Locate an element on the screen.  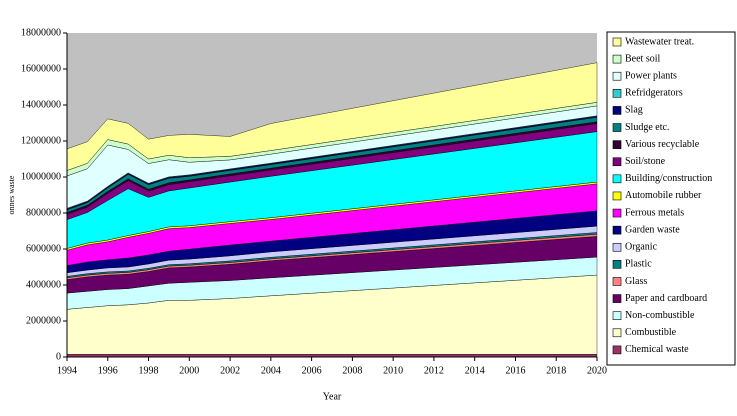
y-tick-label: 10000000 is located at coordinates (41, 176).